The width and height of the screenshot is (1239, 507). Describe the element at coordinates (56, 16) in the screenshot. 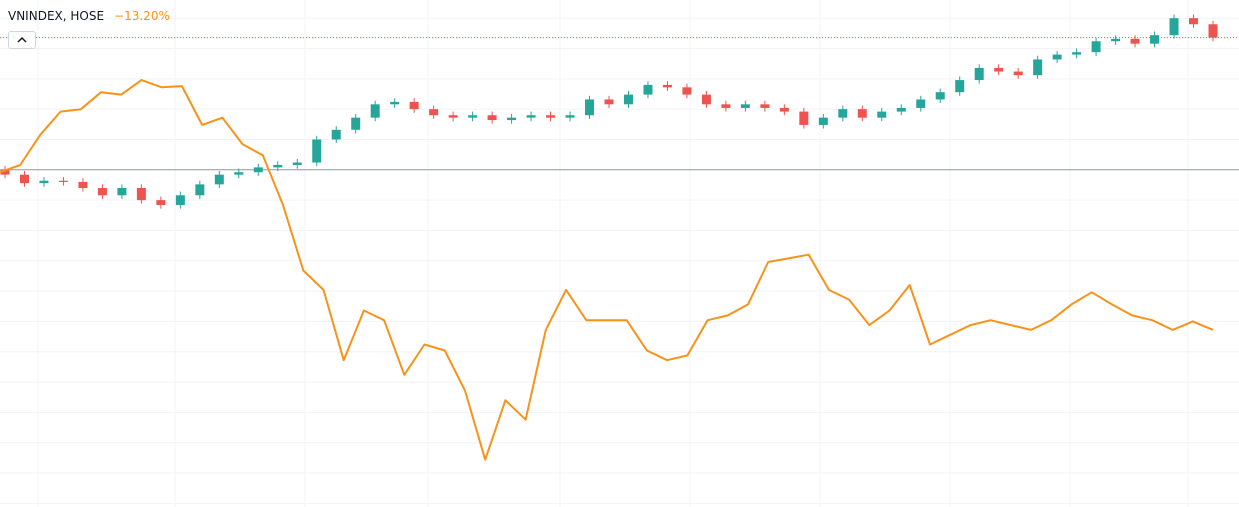

I see `series-name: VNINDEX, HOSE` at that location.